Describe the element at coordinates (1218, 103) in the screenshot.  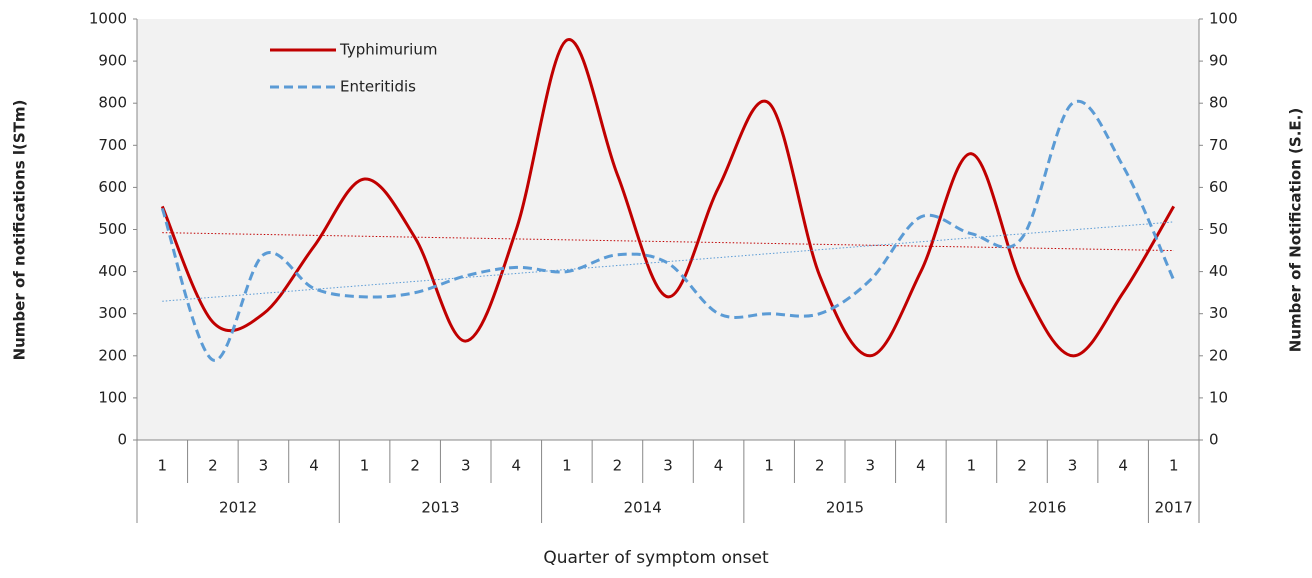
I see `y2-tick-label: 80` at that location.